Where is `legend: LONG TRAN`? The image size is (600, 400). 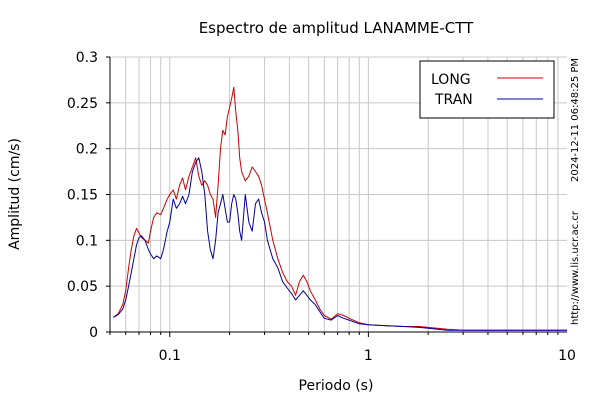 legend: LONG TRAN is located at coordinates (487, 89).